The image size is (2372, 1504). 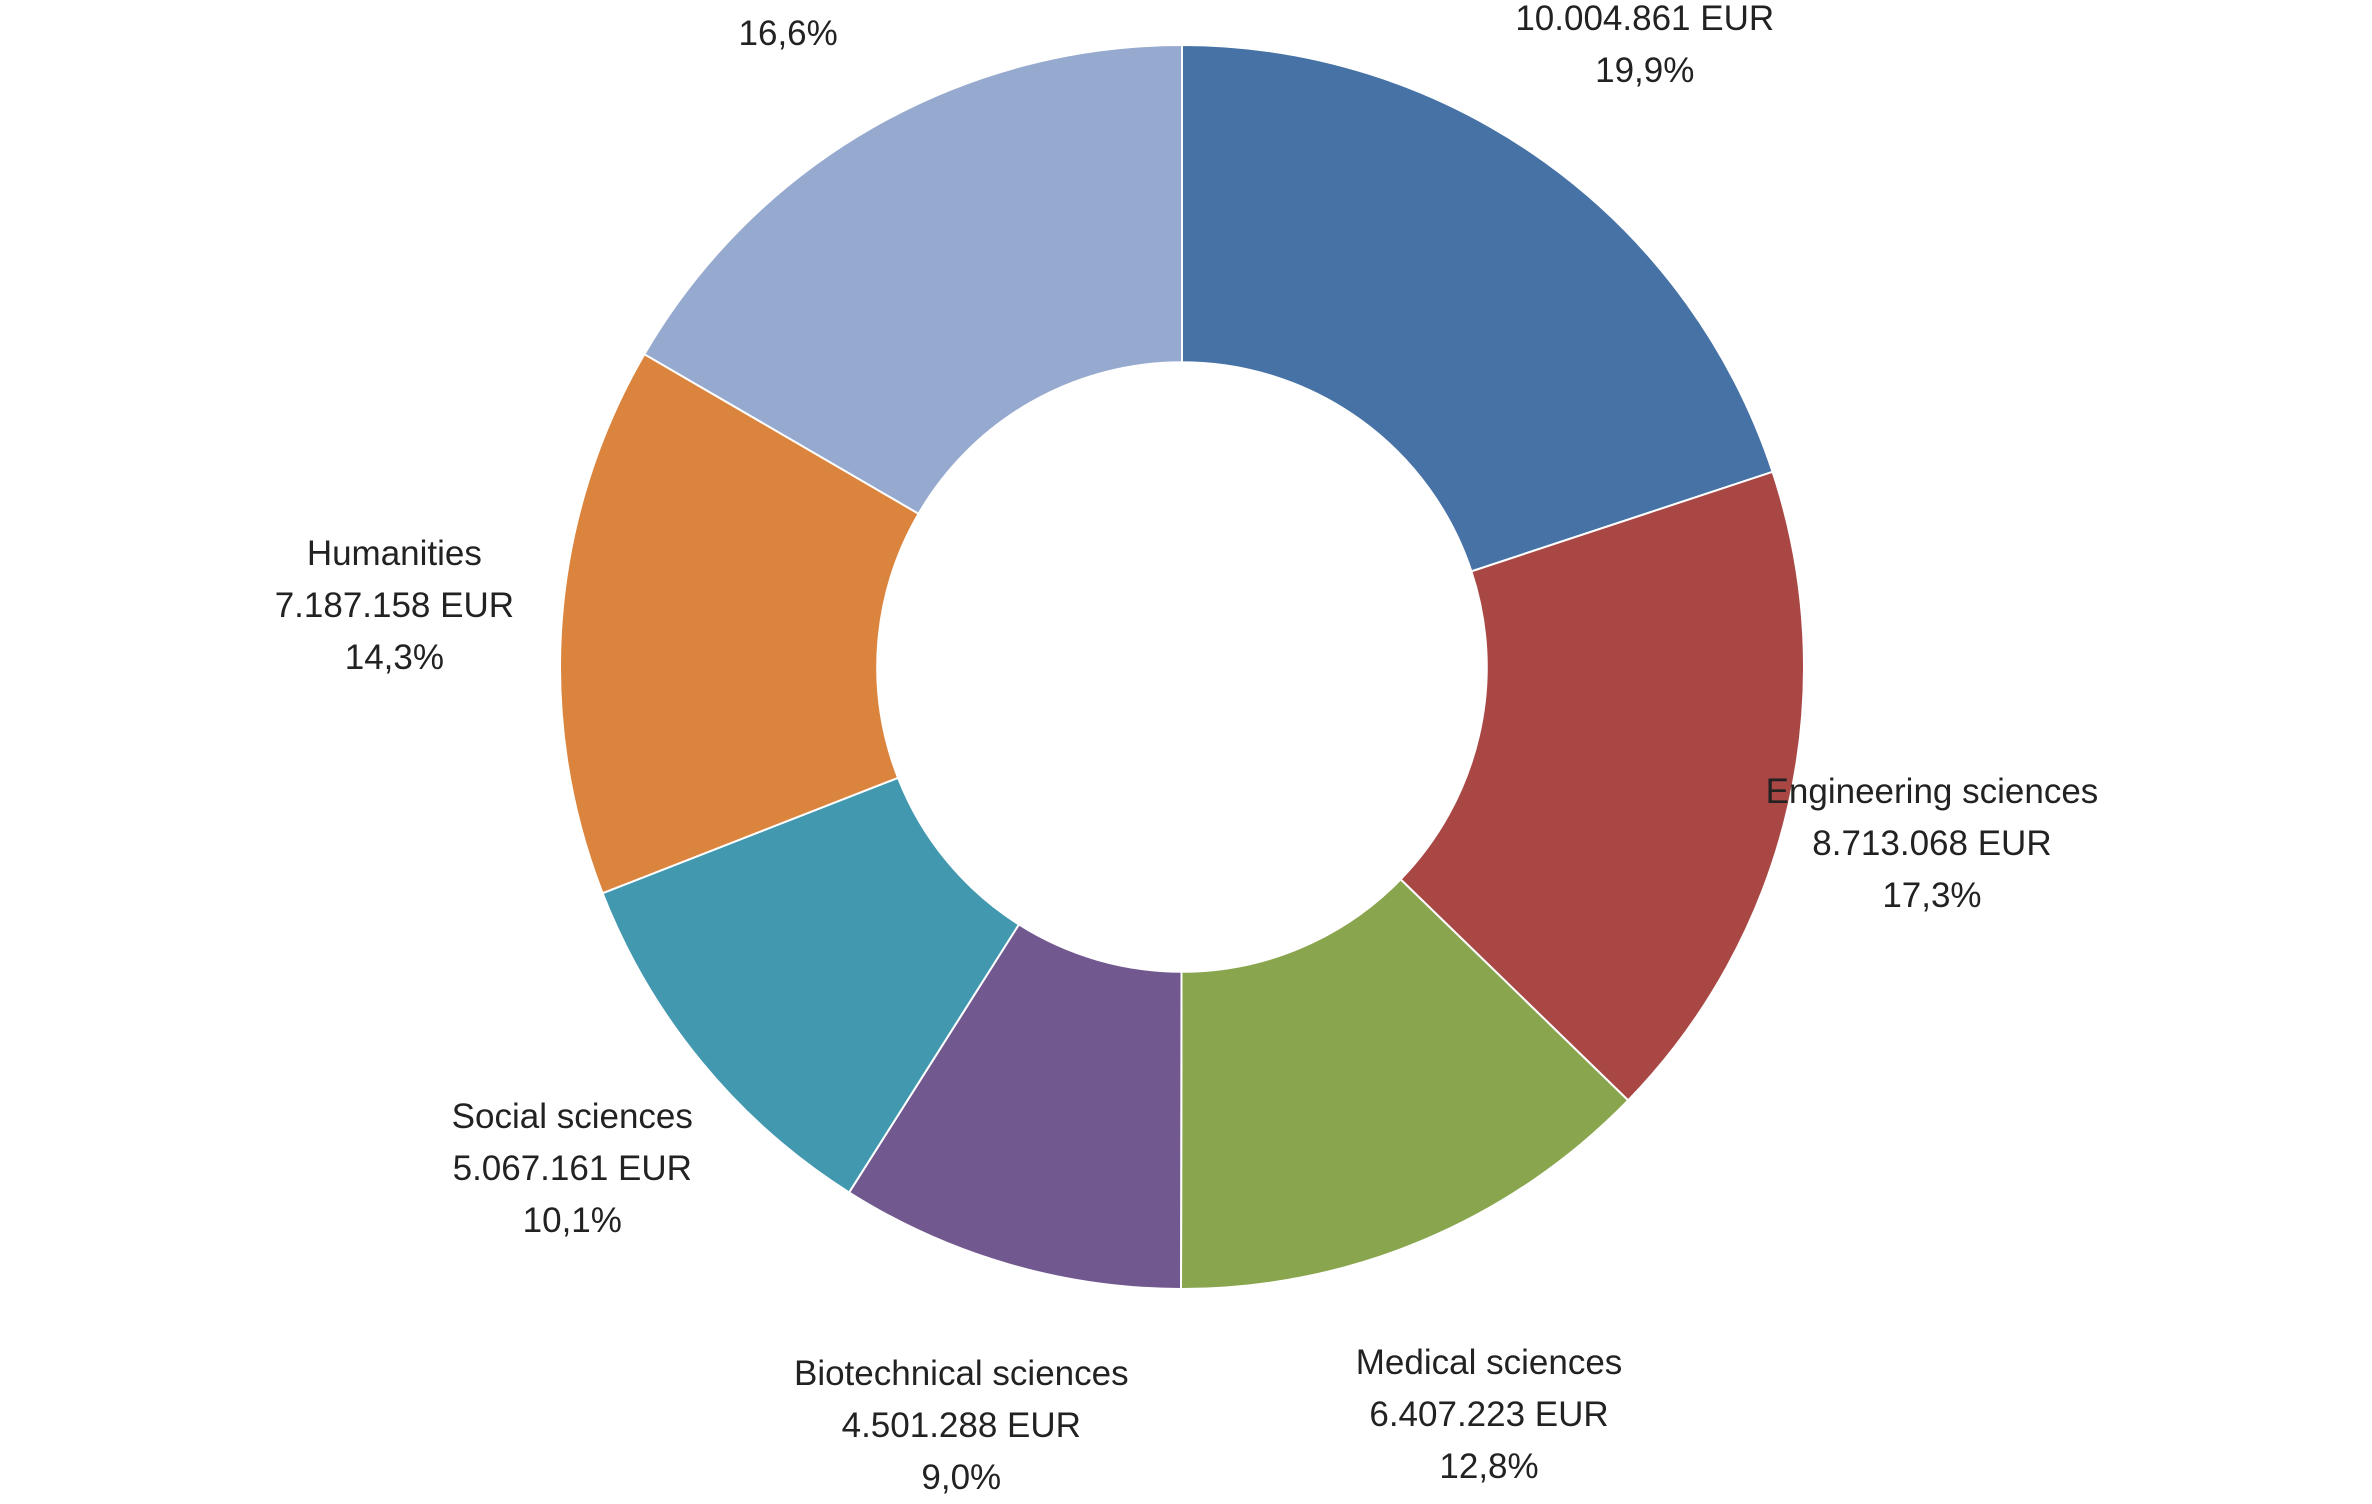 What do you see at coordinates (1932, 895) in the screenshot?
I see `percent-label: 17,3%` at bounding box center [1932, 895].